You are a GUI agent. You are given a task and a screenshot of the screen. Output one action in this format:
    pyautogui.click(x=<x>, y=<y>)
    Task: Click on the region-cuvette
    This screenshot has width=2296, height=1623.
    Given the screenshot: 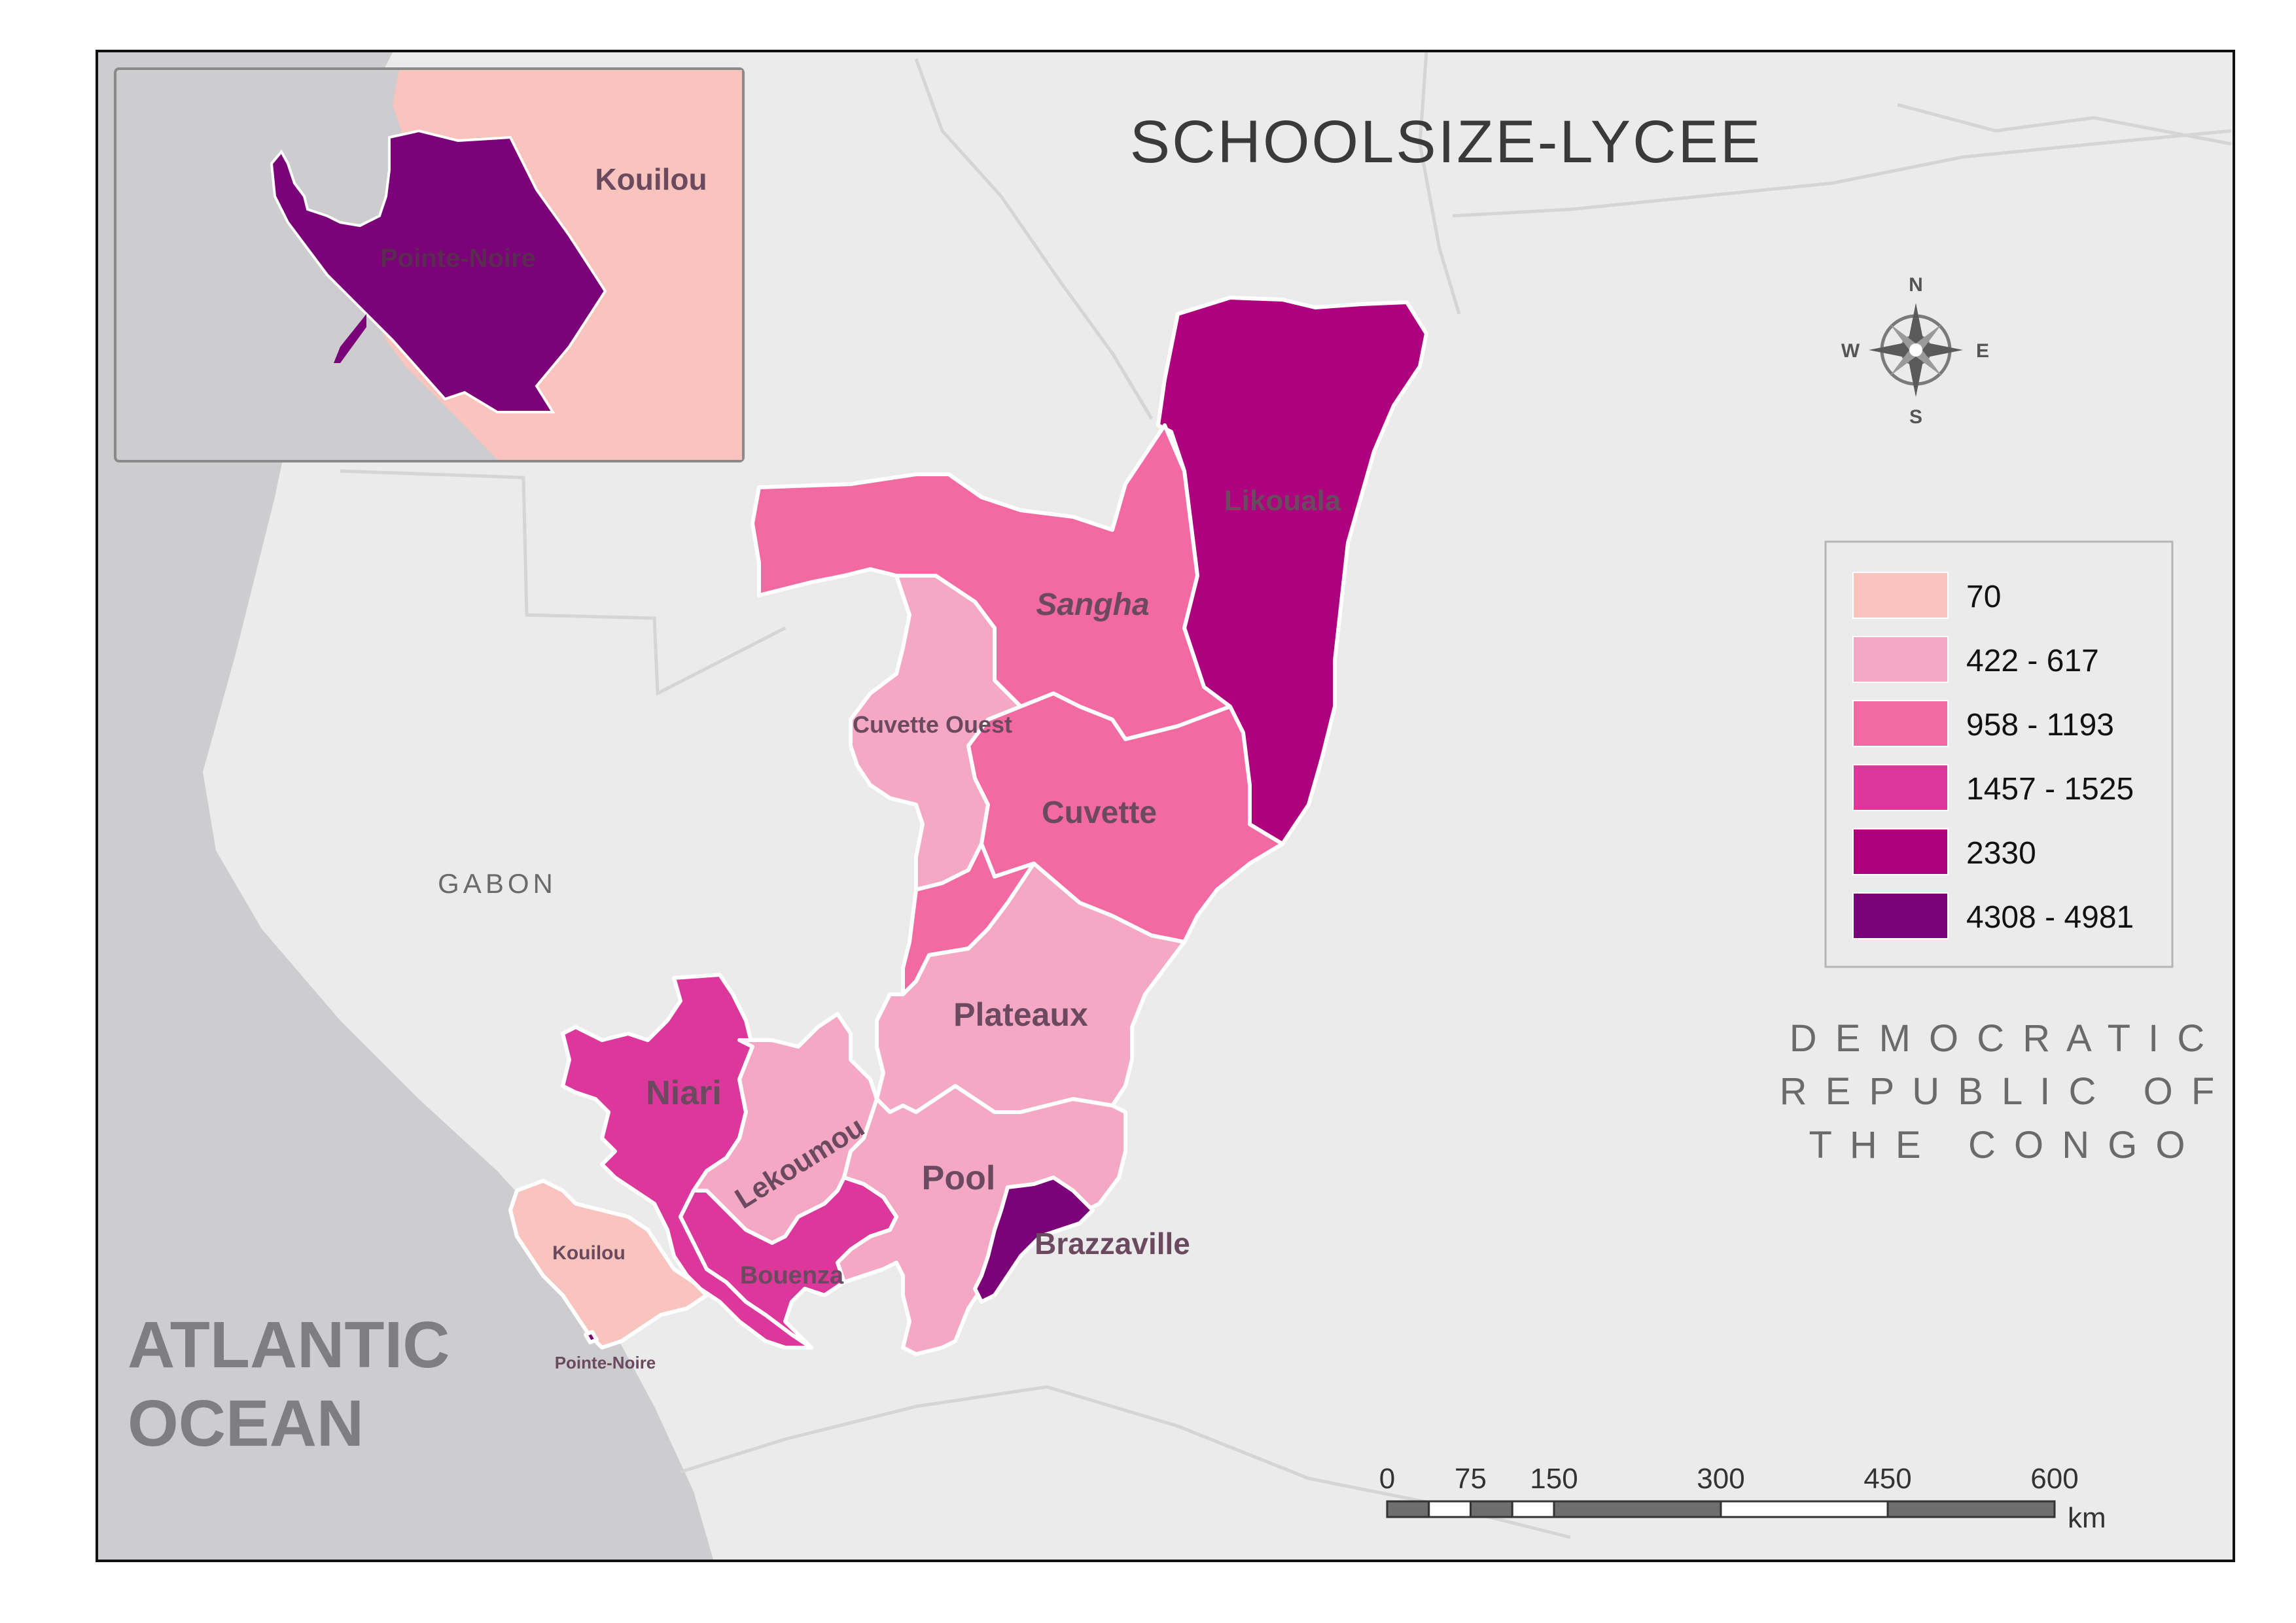 What is the action you would take?
    pyautogui.click(x=1125, y=817)
    